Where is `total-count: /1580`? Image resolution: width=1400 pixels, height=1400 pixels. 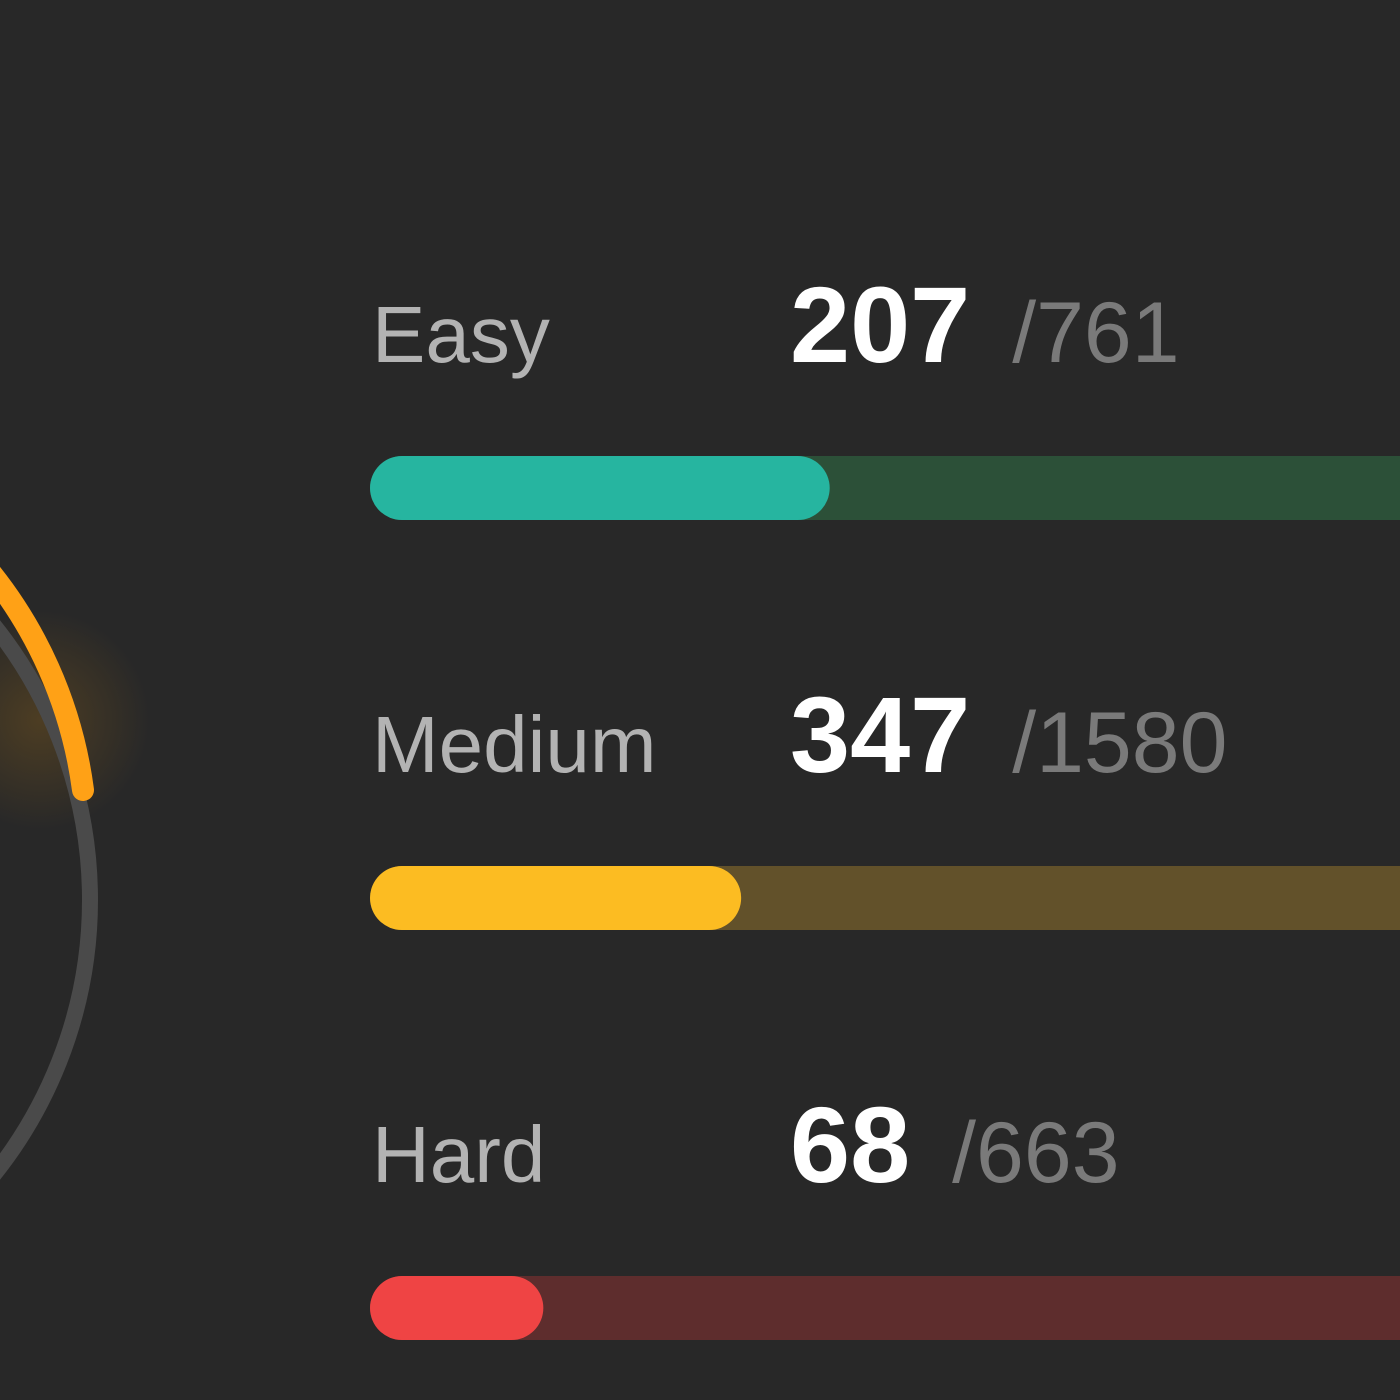
total-count: /1580 is located at coordinates (1119, 743).